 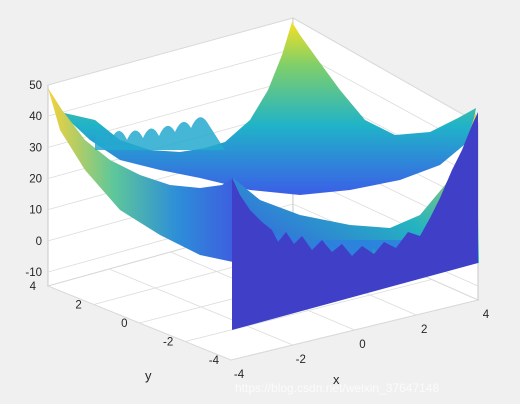 I want to click on x-tick-label: 4, so click(x=486, y=315).